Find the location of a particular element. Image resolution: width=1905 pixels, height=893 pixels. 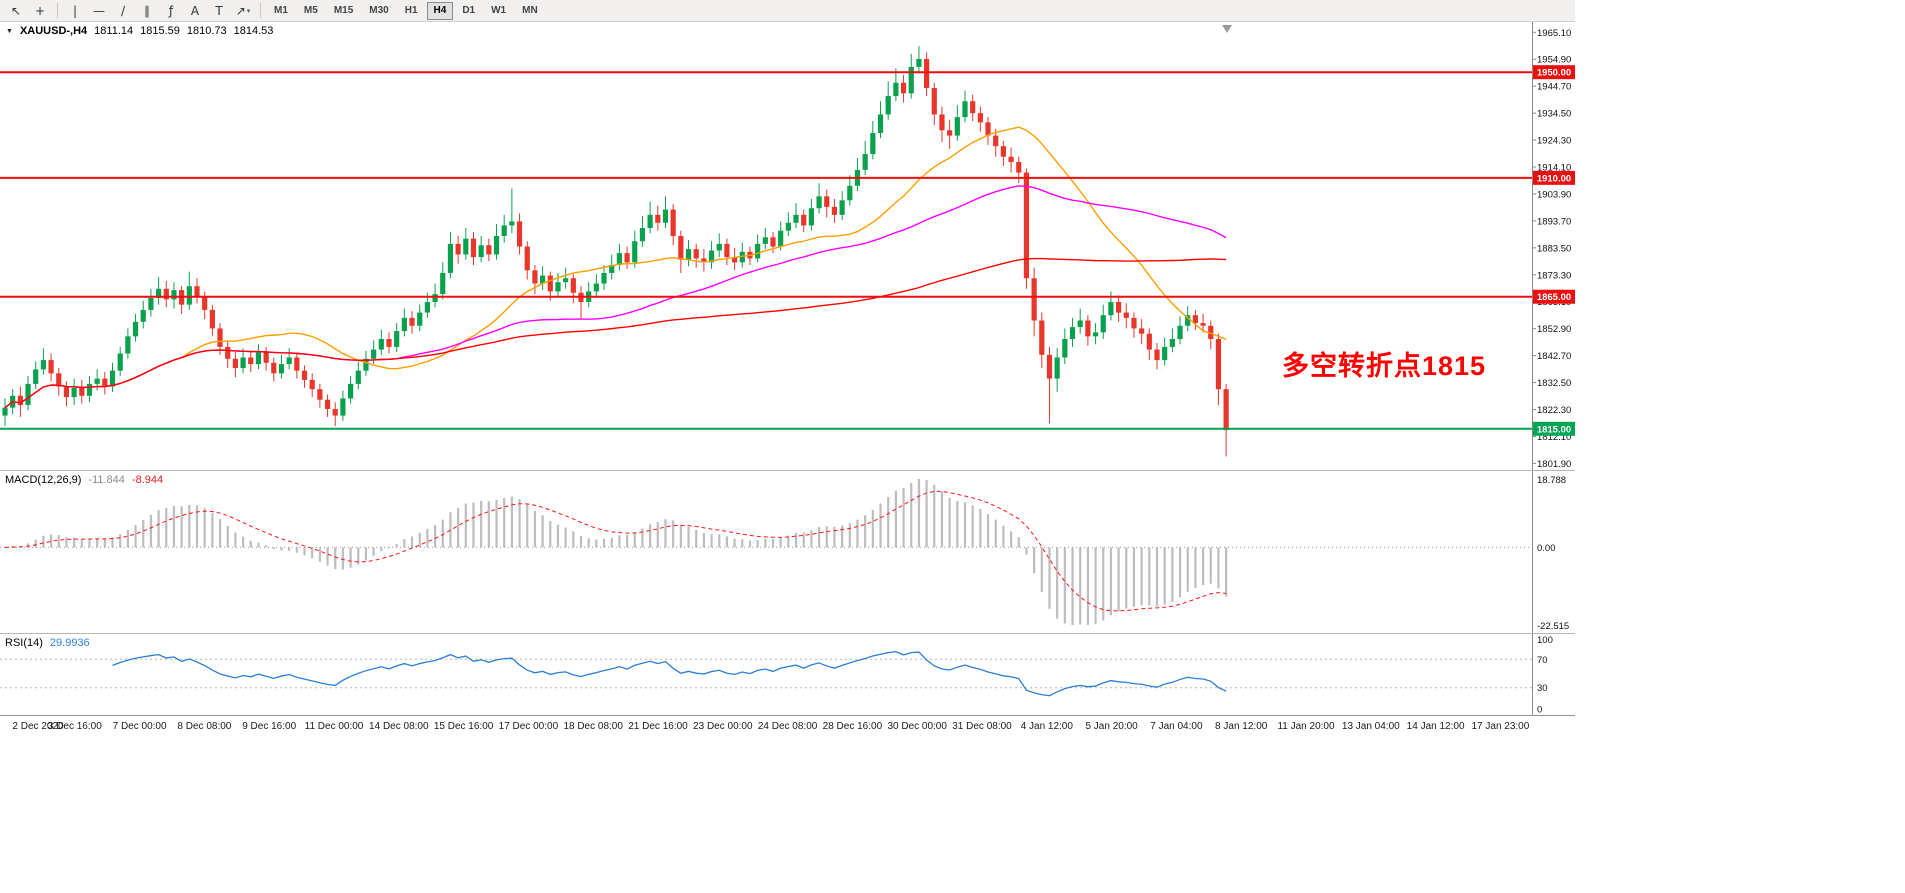

macd-chart: 18.788 0.00 -22.515 is located at coordinates (787, 552).